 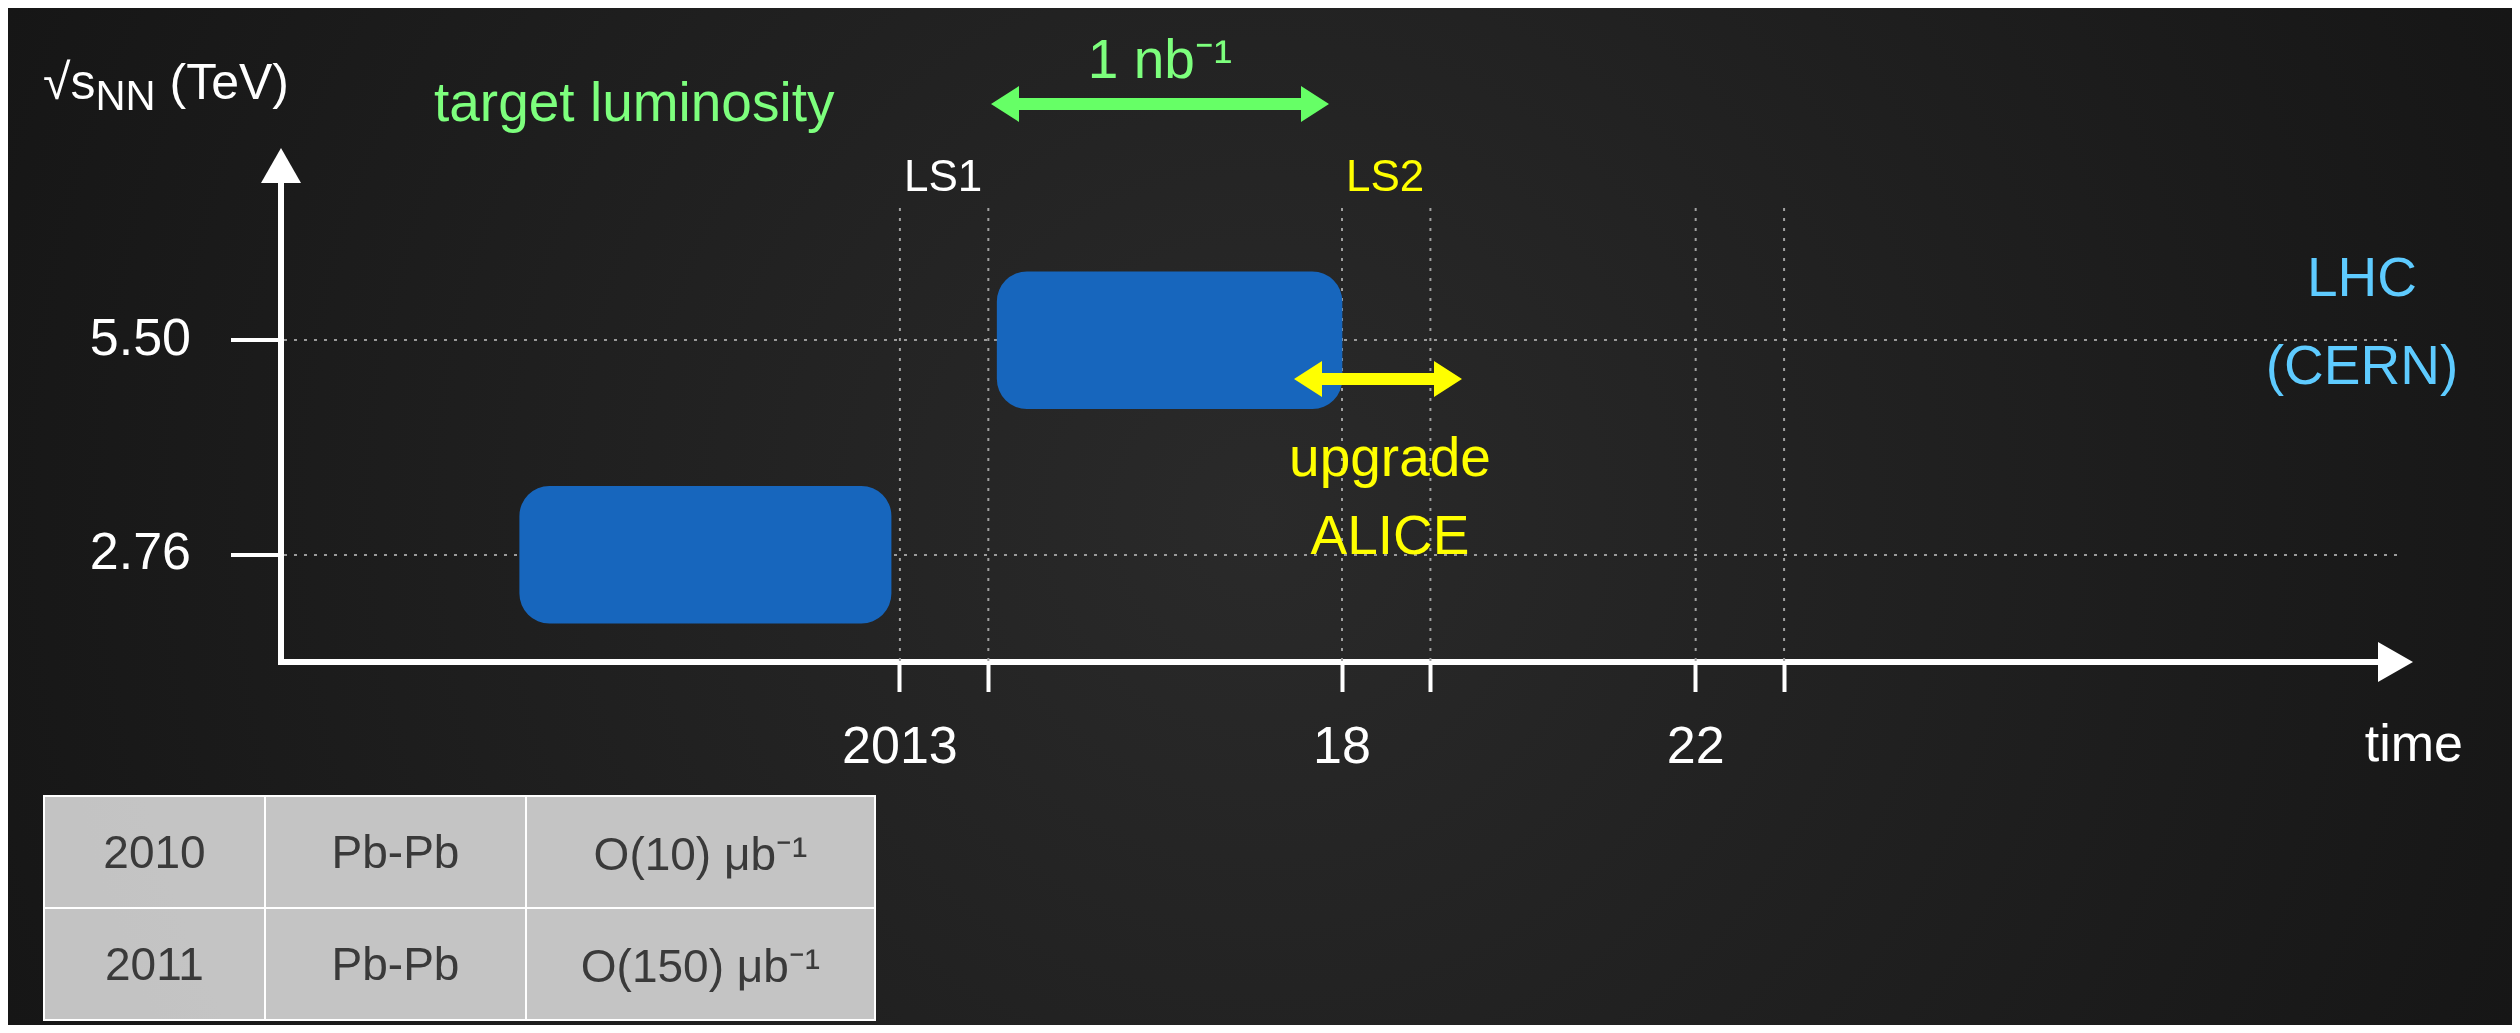 I want to click on annotation: LHC (CERN), so click(x=2362, y=321).